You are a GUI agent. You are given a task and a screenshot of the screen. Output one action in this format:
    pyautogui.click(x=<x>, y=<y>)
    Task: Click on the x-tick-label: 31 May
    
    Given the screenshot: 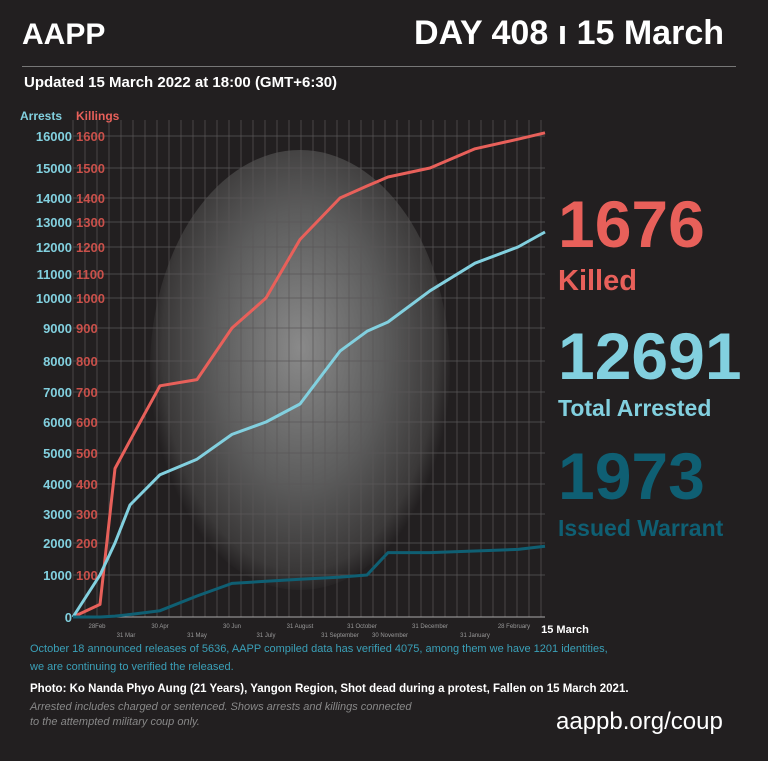 What is the action you would take?
    pyautogui.click(x=197, y=636)
    